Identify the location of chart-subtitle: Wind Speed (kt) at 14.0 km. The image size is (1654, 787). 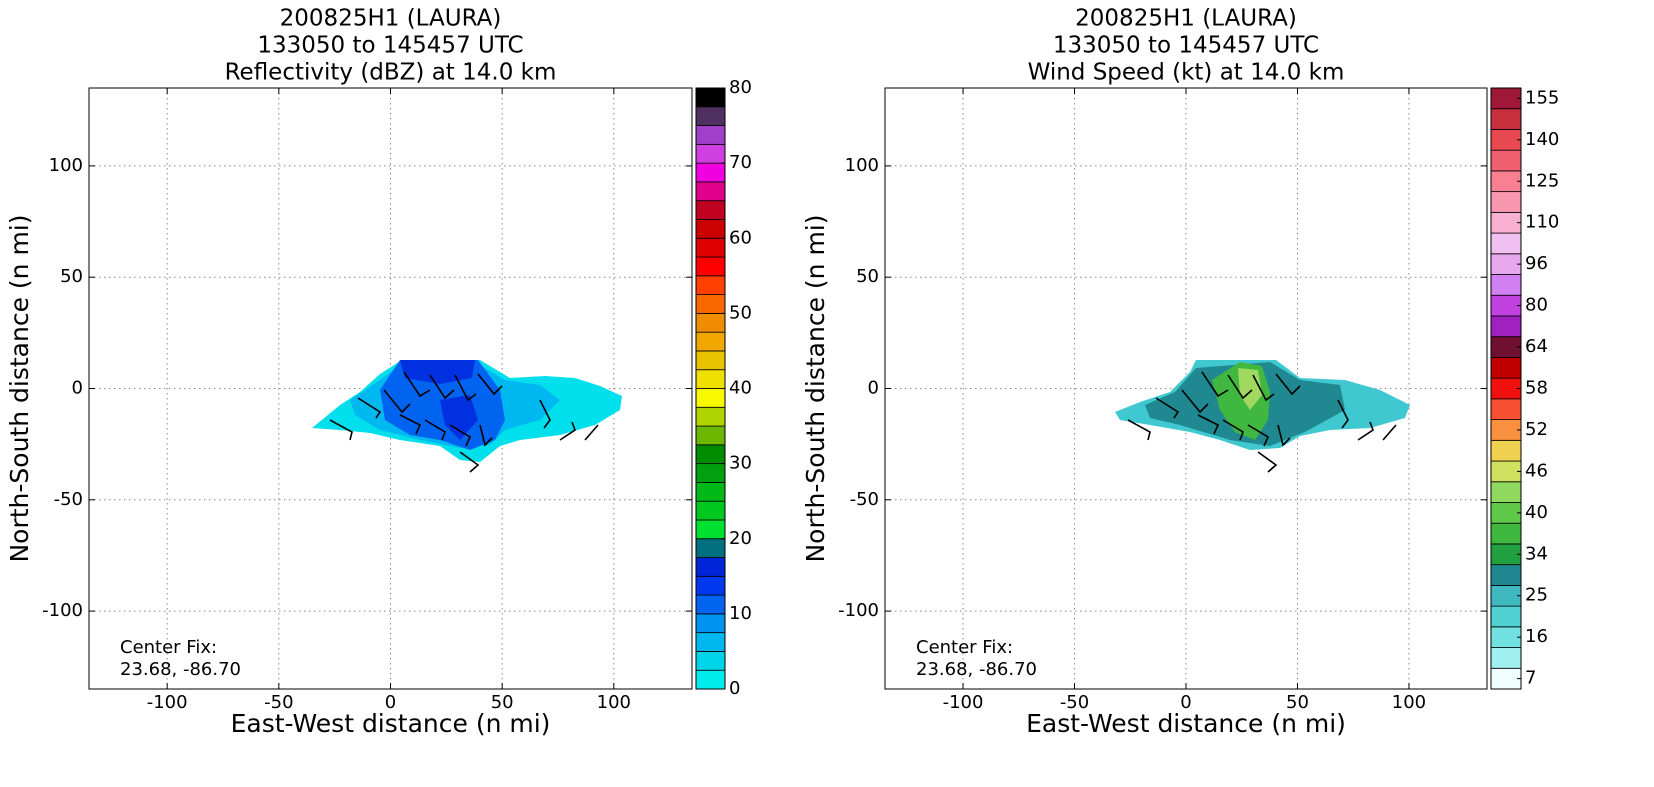
(1186, 73).